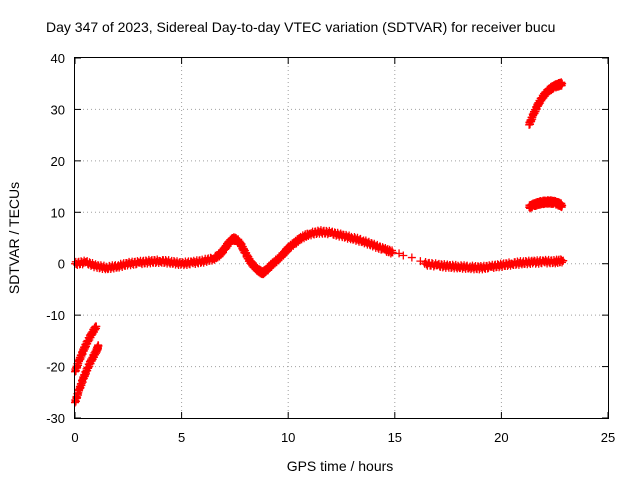 The image size is (640, 480). Describe the element at coordinates (546, 204) in the screenshot. I see `series-middle-arc` at that location.